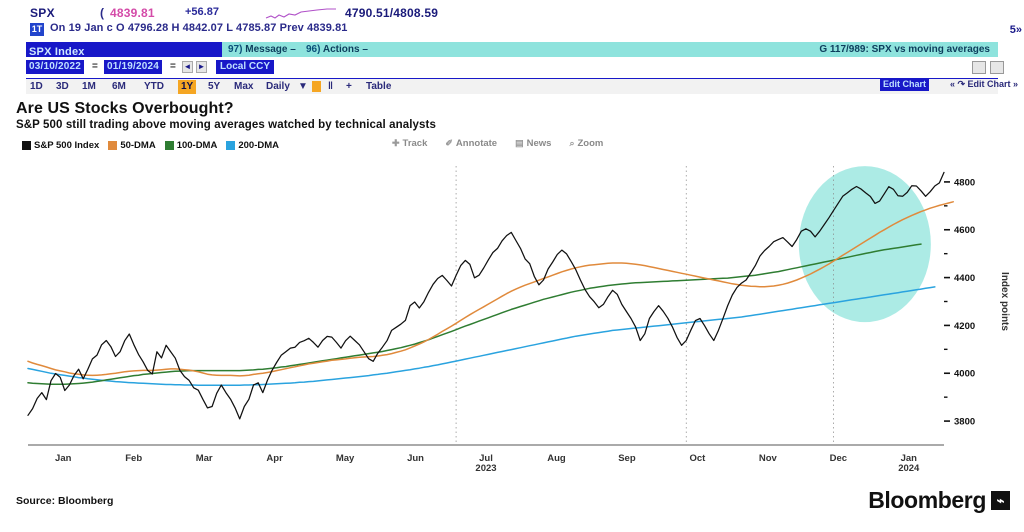 The height and width of the screenshot is (532, 1024). I want to click on svg-text: Jun, so click(415, 458).